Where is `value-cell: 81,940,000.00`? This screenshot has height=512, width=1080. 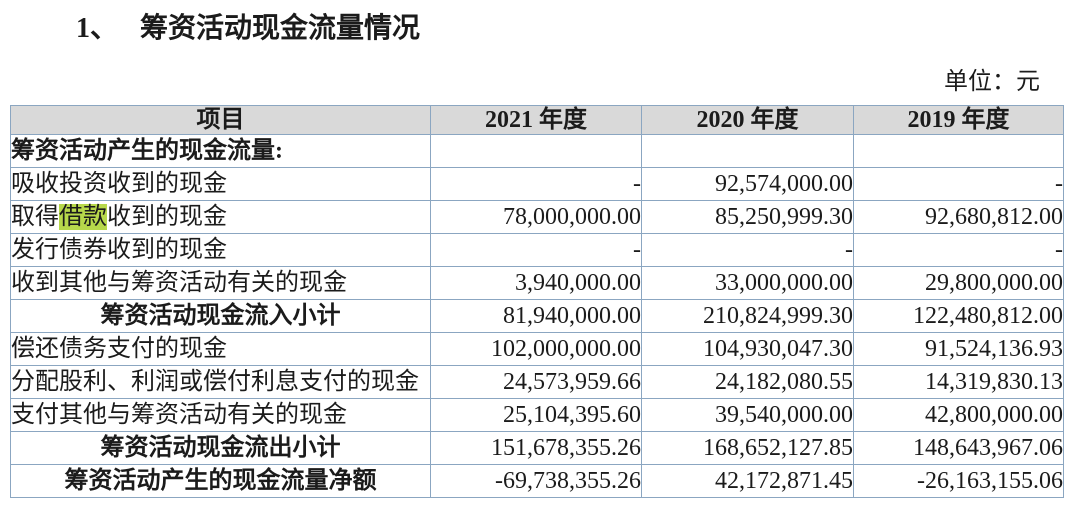 value-cell: 81,940,000.00 is located at coordinates (536, 316).